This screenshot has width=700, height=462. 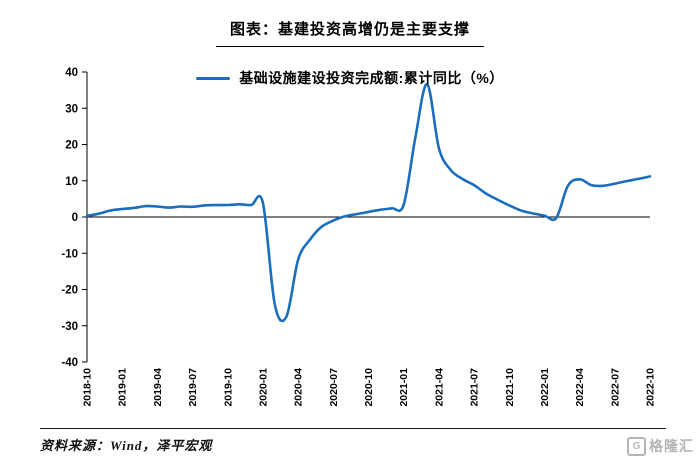 What do you see at coordinates (404, 387) in the screenshot?
I see `svg-text: 2021-01` at bounding box center [404, 387].